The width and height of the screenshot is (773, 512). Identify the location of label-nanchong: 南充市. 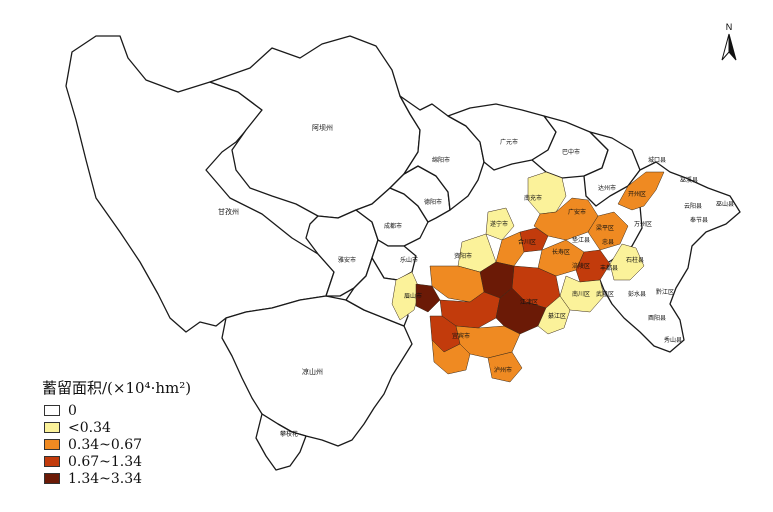
(533, 198).